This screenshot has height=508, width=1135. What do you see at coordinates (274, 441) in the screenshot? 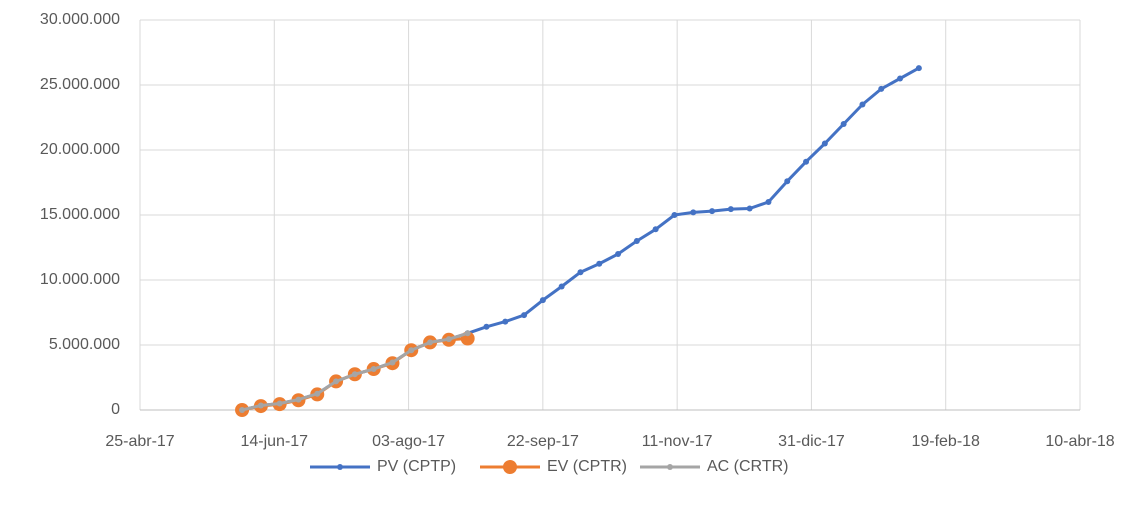
I see `x-tick-label: 14-jun-17` at bounding box center [274, 441].